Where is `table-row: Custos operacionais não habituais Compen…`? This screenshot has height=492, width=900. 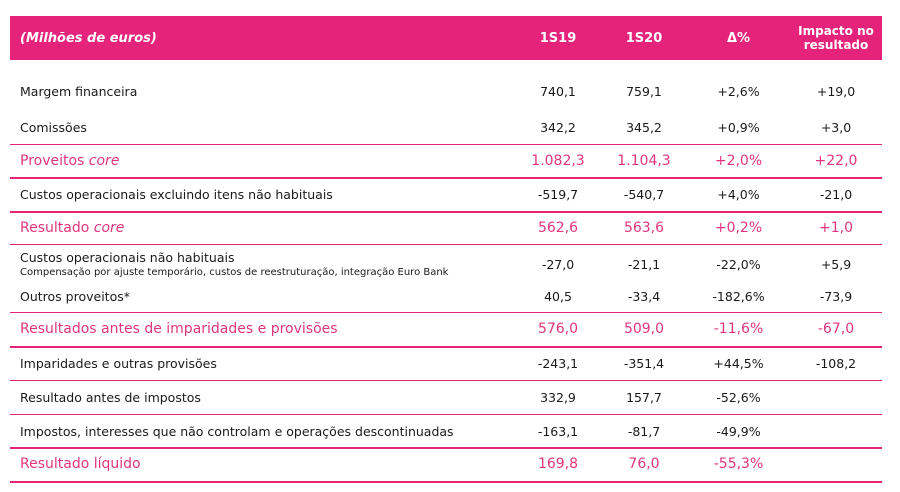 table-row: Custos operacionais não habituais Compen… is located at coordinates (446, 264).